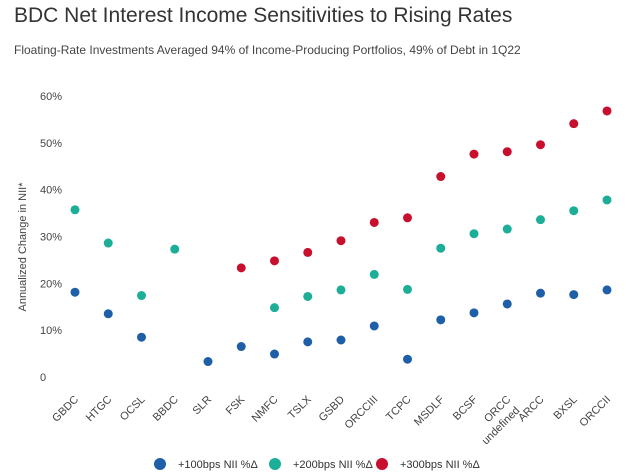 The width and height of the screenshot is (640, 476). Describe the element at coordinates (166, 409) in the screenshot. I see `x-tick-label: BBDC` at that location.